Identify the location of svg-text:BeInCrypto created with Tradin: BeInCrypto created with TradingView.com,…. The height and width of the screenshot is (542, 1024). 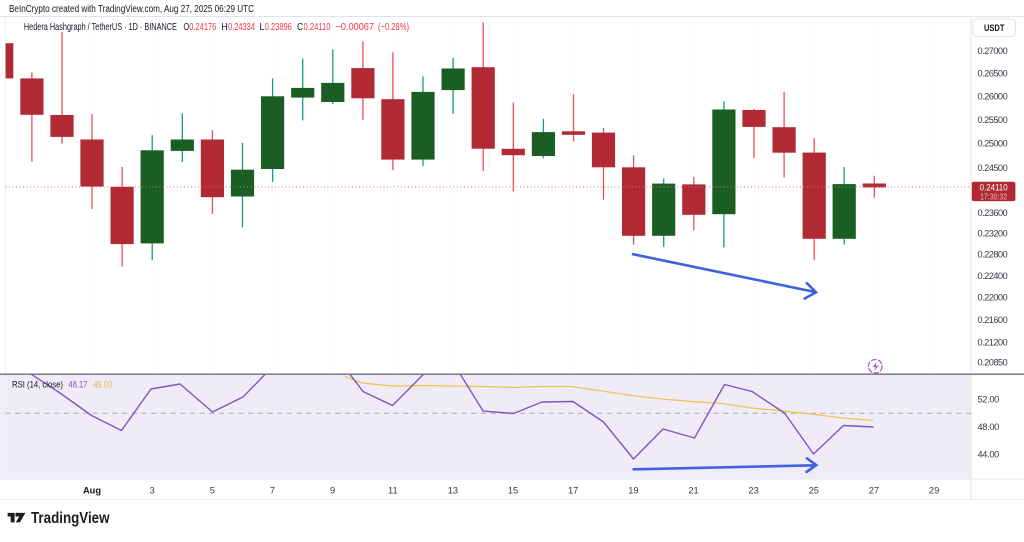
(131, 9).